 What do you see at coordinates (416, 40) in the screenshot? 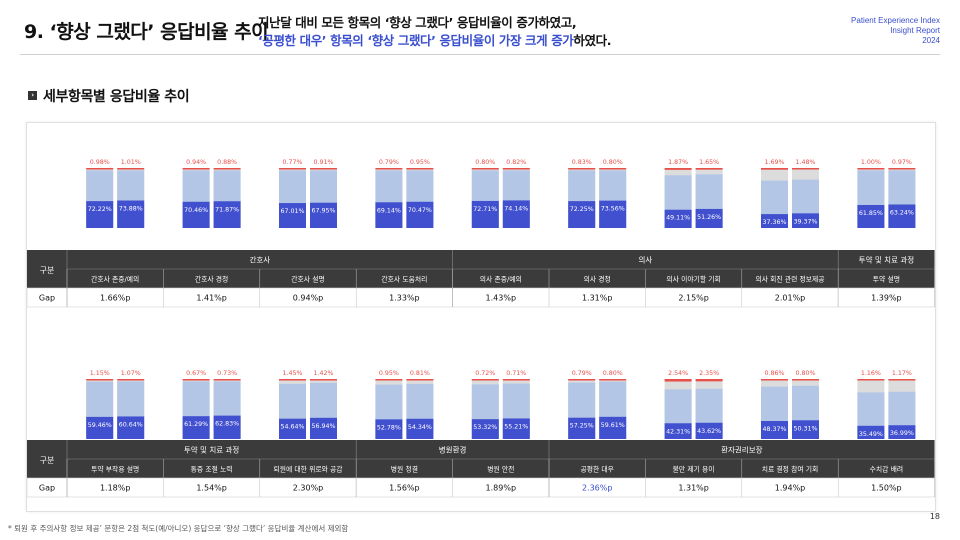
I see `headline-highlight: ‘공평한 대우’ 항목의 ‘향상 그랬다’ 응답비율이 가장 크게 증가` at bounding box center [416, 40].